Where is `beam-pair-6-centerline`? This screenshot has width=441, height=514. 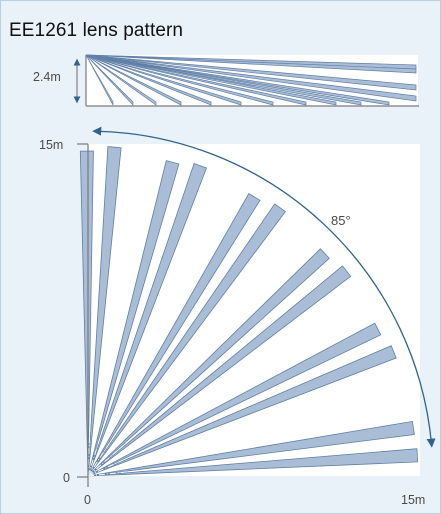 beam-pair-6-centerline is located at coordinates (249, 459).